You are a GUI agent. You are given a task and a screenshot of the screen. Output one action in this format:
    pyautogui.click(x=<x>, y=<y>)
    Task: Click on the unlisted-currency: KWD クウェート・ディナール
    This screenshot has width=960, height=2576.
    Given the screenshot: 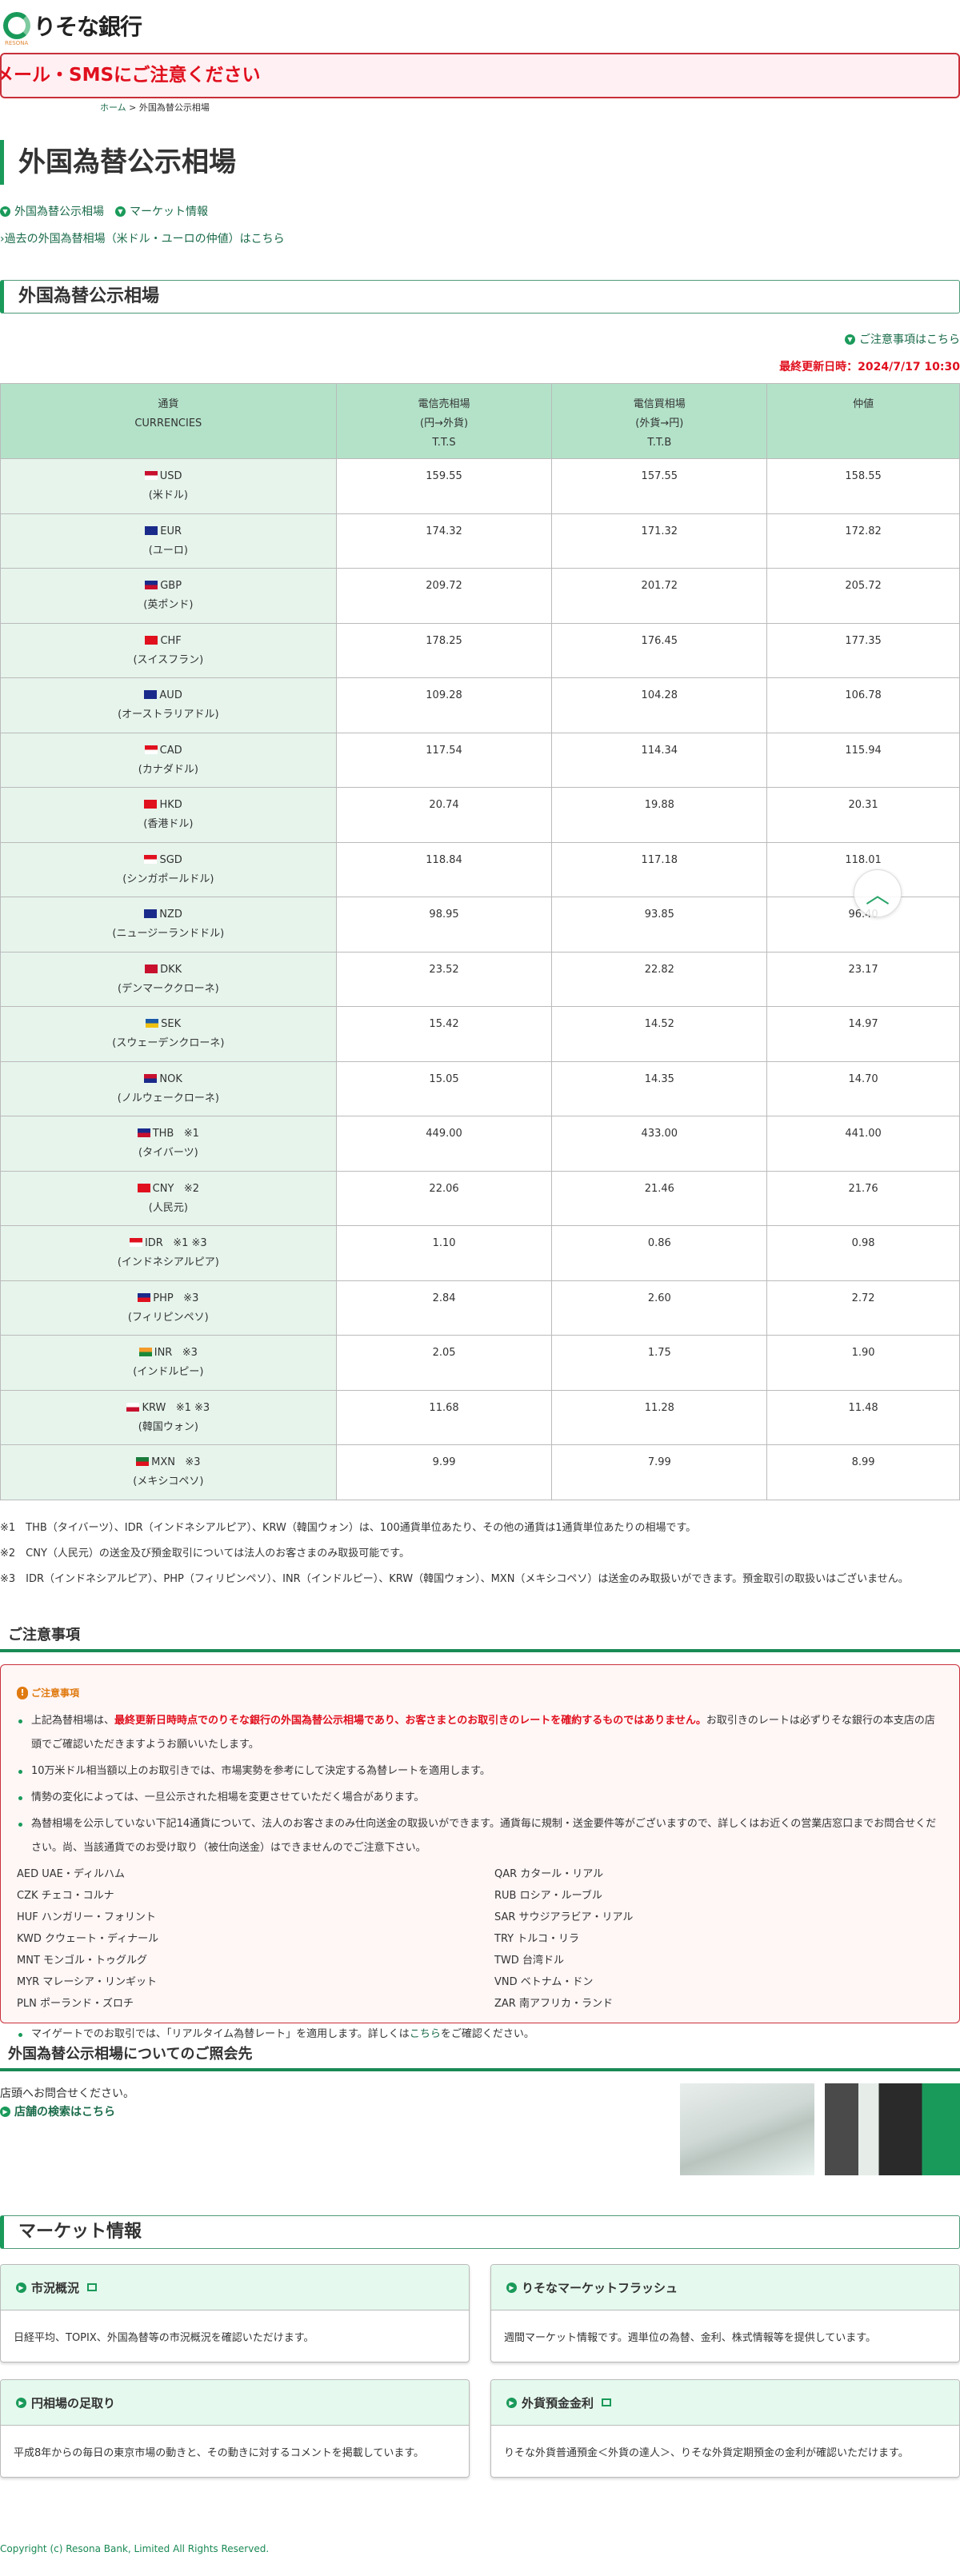 What is the action you would take?
    pyautogui.click(x=88, y=1939)
    